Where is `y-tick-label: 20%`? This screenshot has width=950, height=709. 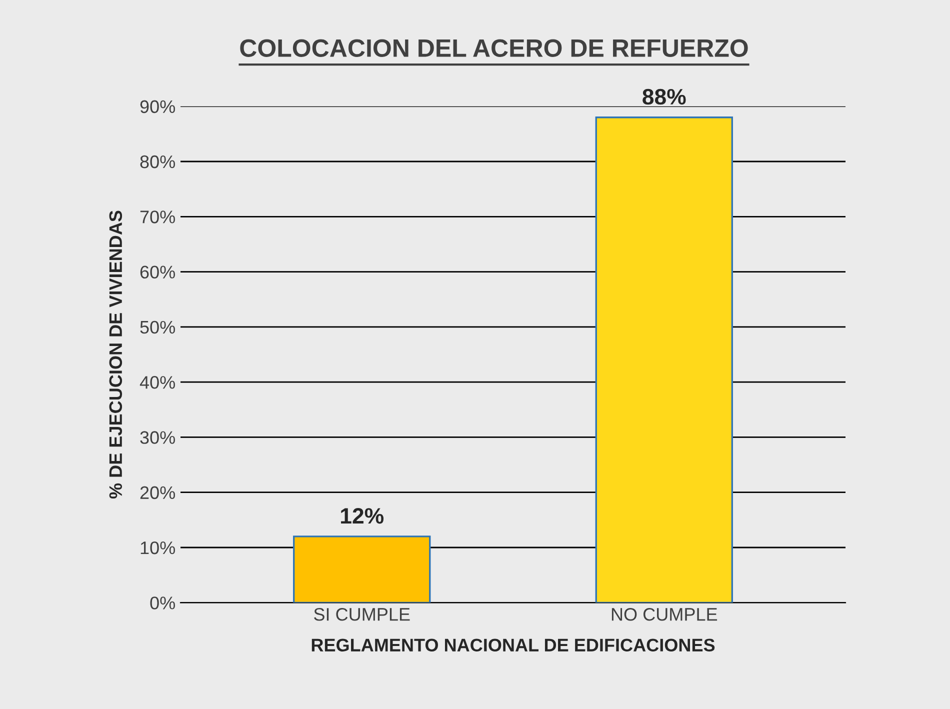
y-tick-label: 20% is located at coordinates (157, 493).